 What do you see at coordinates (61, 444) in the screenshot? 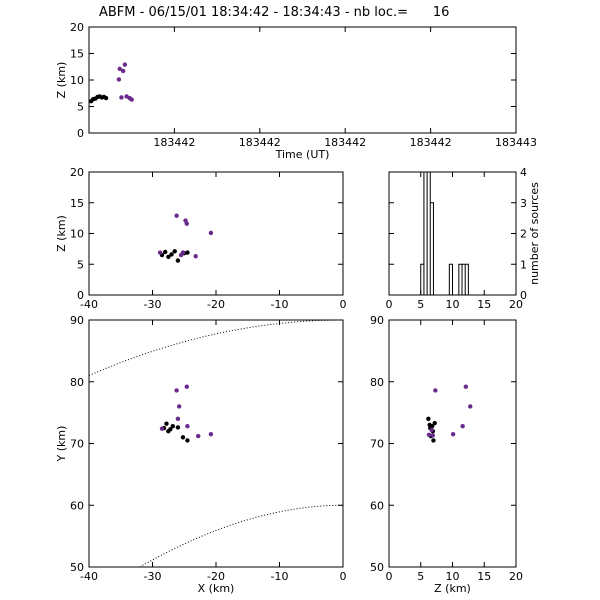
I see `y-axis-label: Y (km)` at bounding box center [61, 444].